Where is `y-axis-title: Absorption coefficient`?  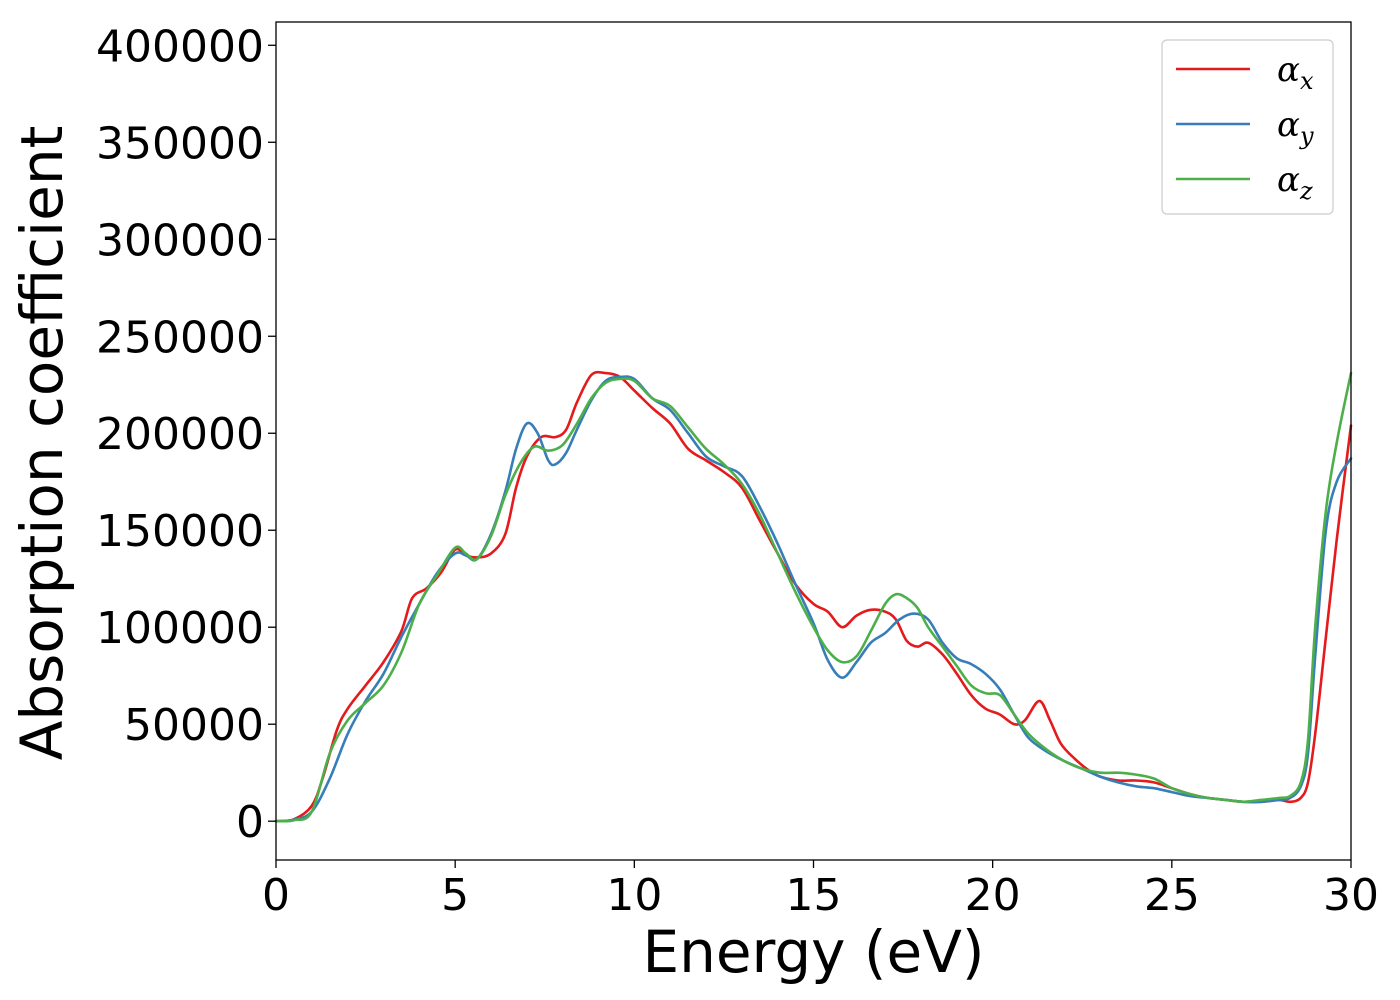
y-axis-title: Absorption coefficient is located at coordinates (42, 443).